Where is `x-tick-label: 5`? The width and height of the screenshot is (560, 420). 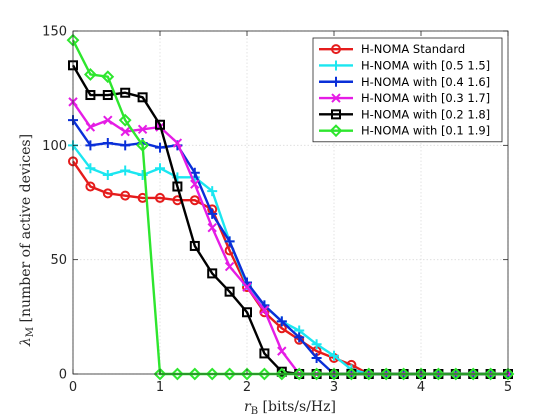
x-tick-label: 5 is located at coordinates (508, 387).